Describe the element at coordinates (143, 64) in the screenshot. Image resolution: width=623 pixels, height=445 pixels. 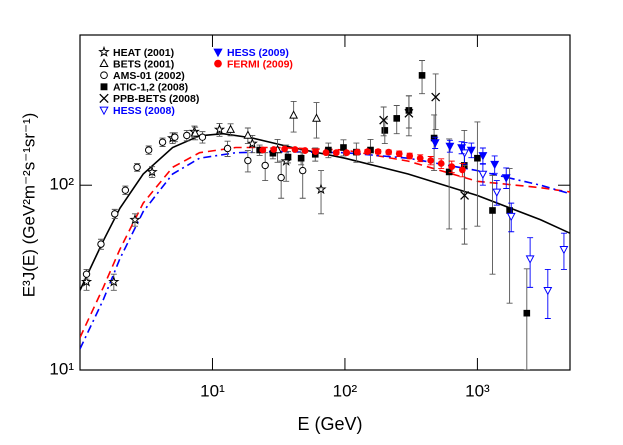
I see `legend-label: BETS (2001)` at that location.